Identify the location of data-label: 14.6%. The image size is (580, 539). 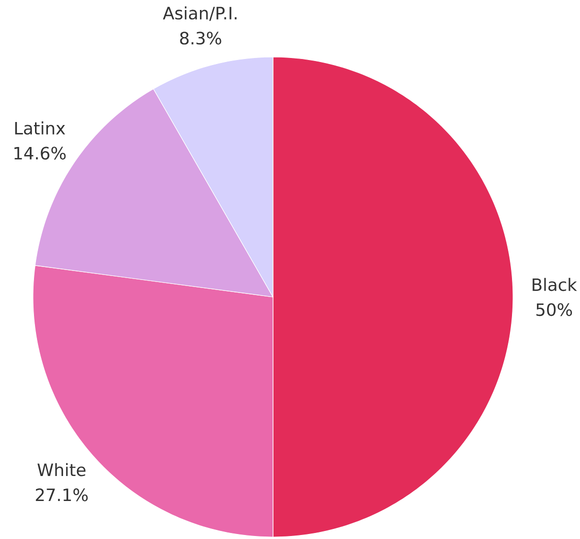
(40, 153).